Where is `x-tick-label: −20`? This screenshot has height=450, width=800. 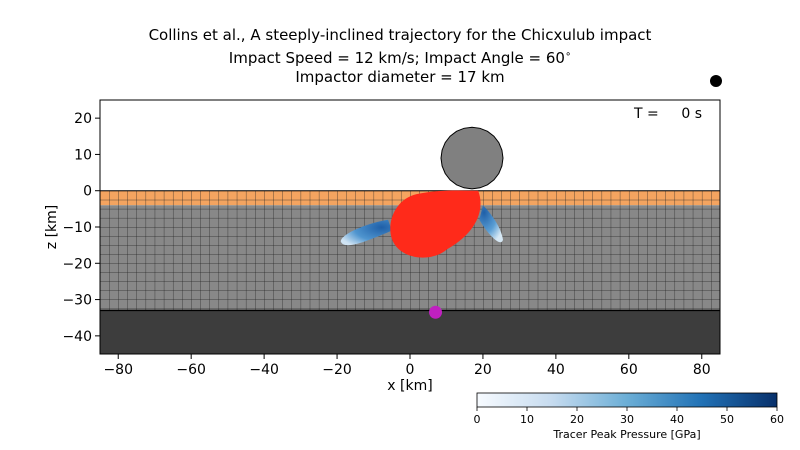
x-tick-label: −20 is located at coordinates (337, 370).